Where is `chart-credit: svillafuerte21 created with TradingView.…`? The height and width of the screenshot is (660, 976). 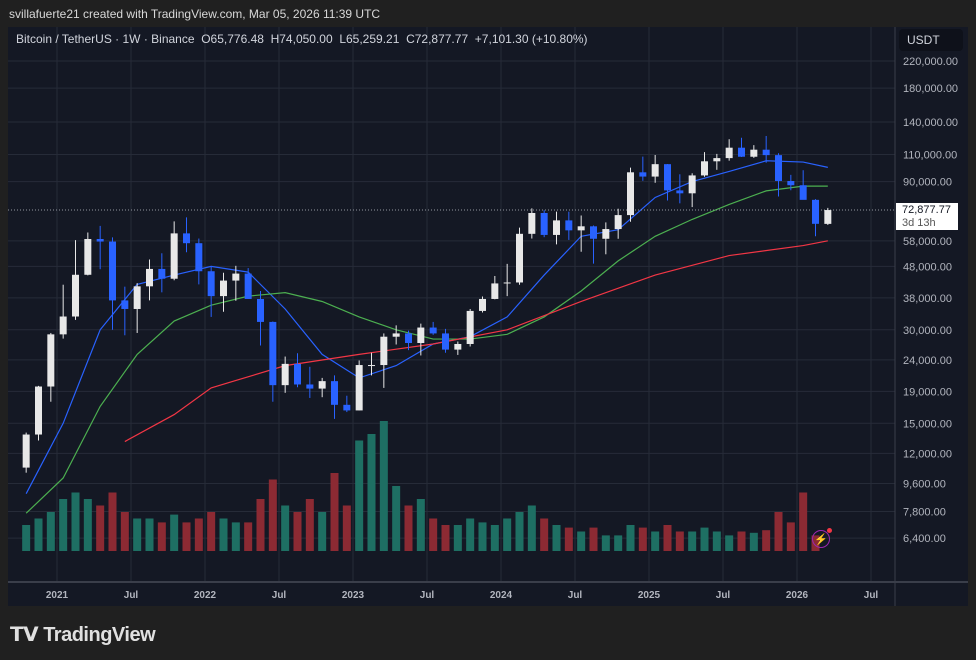
chart-credit: svillafuerte21 created with TradingView.… is located at coordinates (195, 14).